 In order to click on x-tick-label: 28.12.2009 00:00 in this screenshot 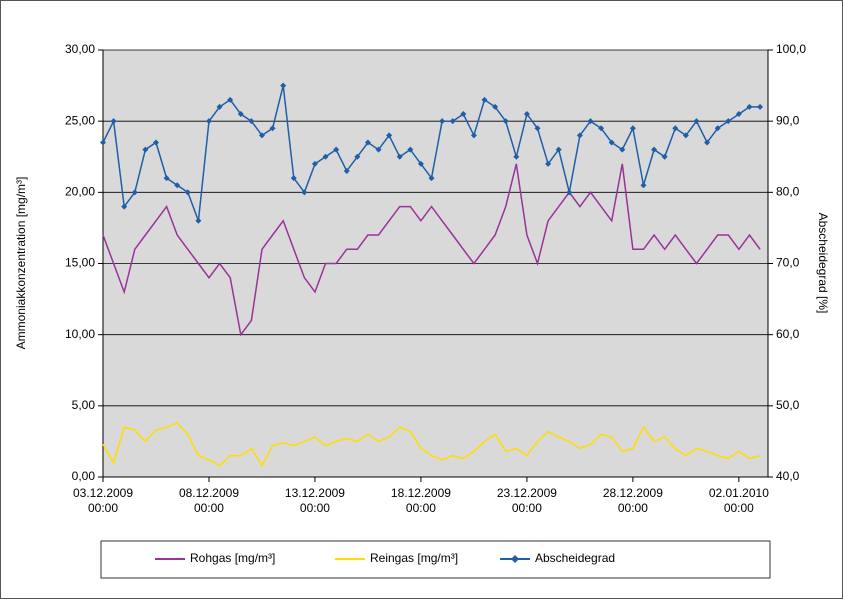, I will do `click(632, 500)`.